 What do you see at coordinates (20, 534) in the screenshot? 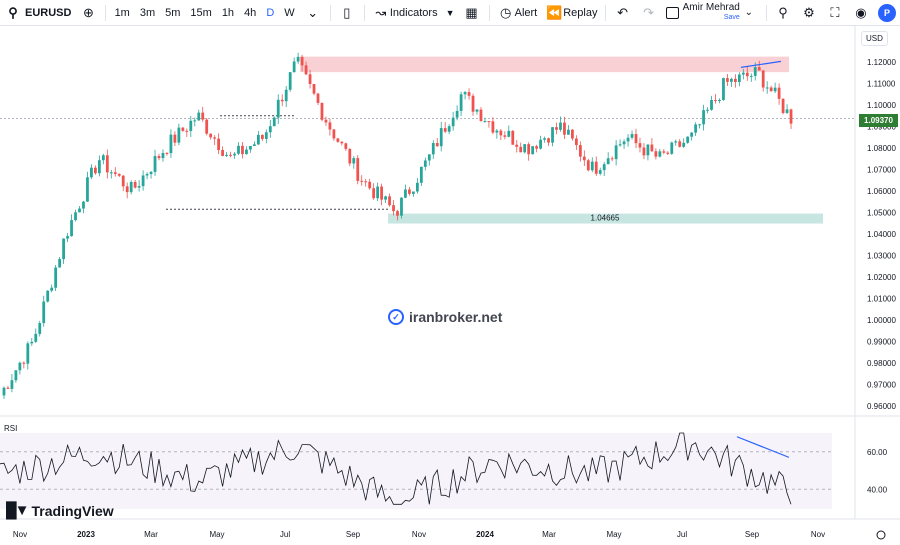
I see `time-tick-label: Nov` at bounding box center [20, 534].